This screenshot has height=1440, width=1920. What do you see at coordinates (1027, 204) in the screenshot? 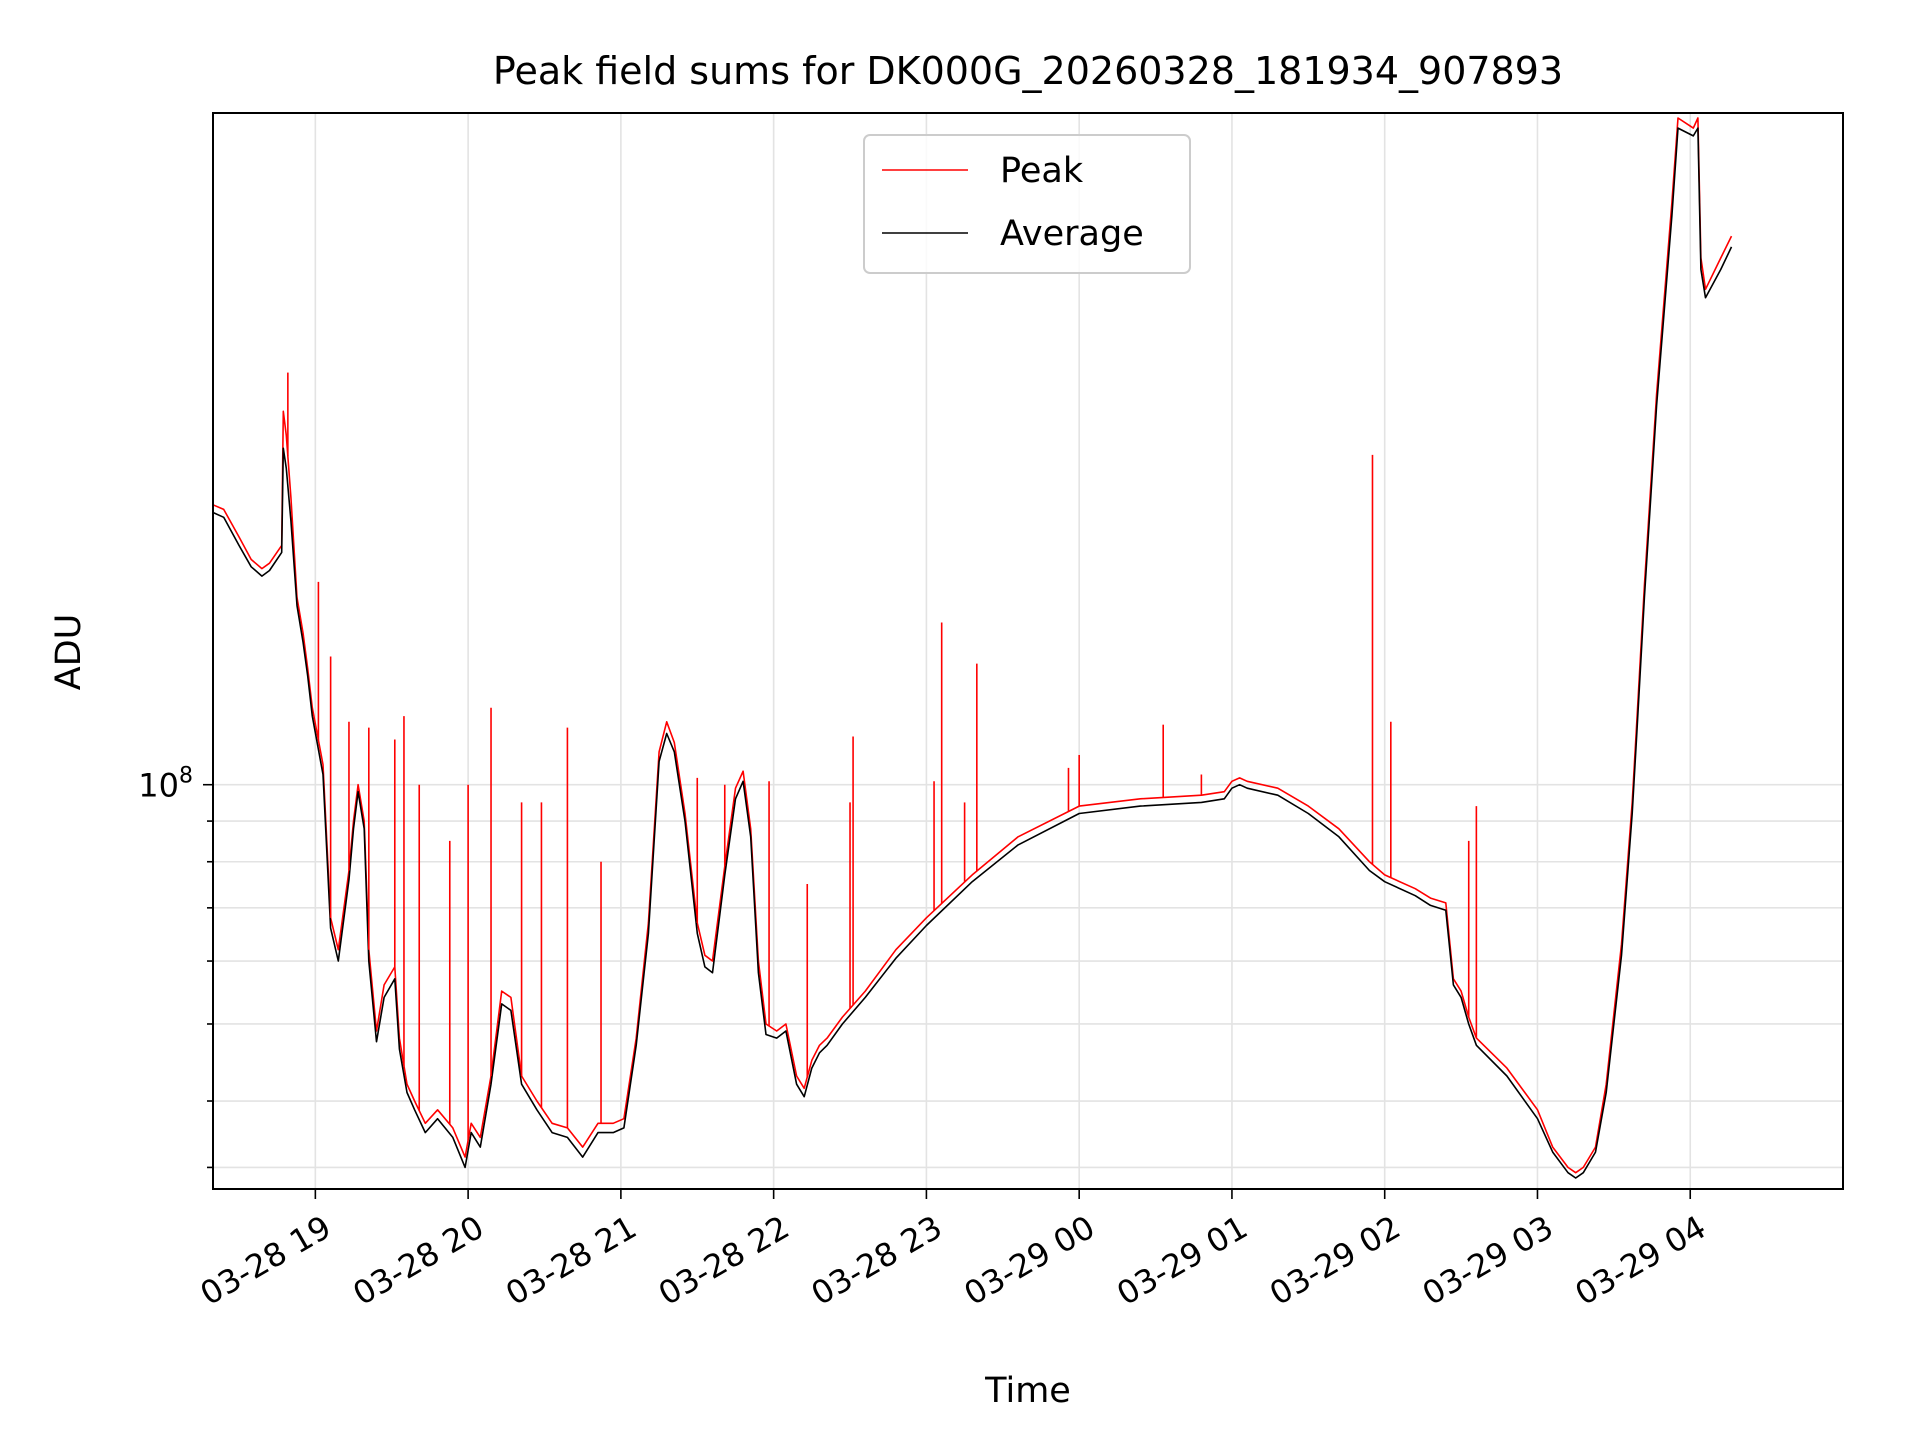
I see `legend: Peak Average` at bounding box center [1027, 204].